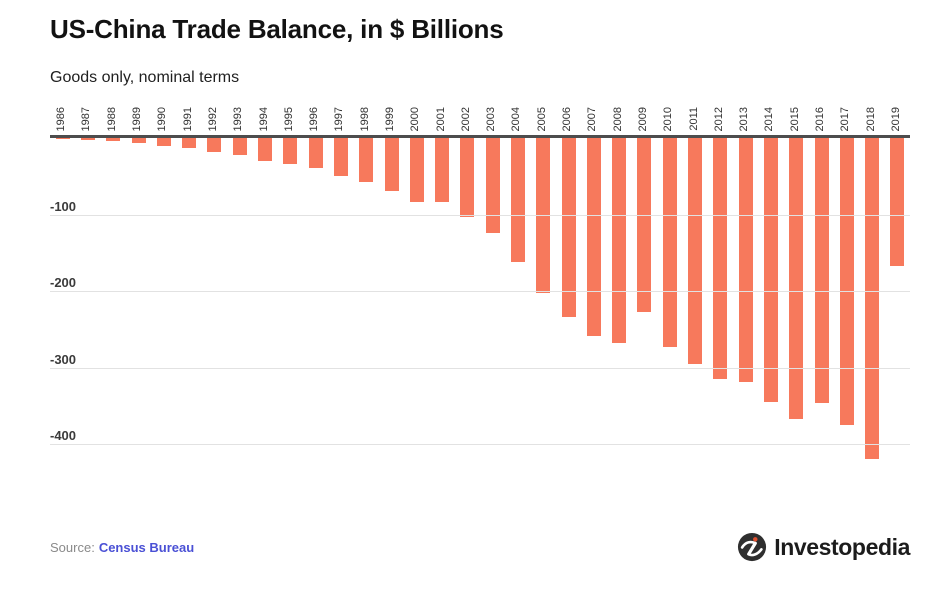 The height and width of the screenshot is (595, 927). I want to click on x-tick-label-2001: 2001, so click(440, 118).